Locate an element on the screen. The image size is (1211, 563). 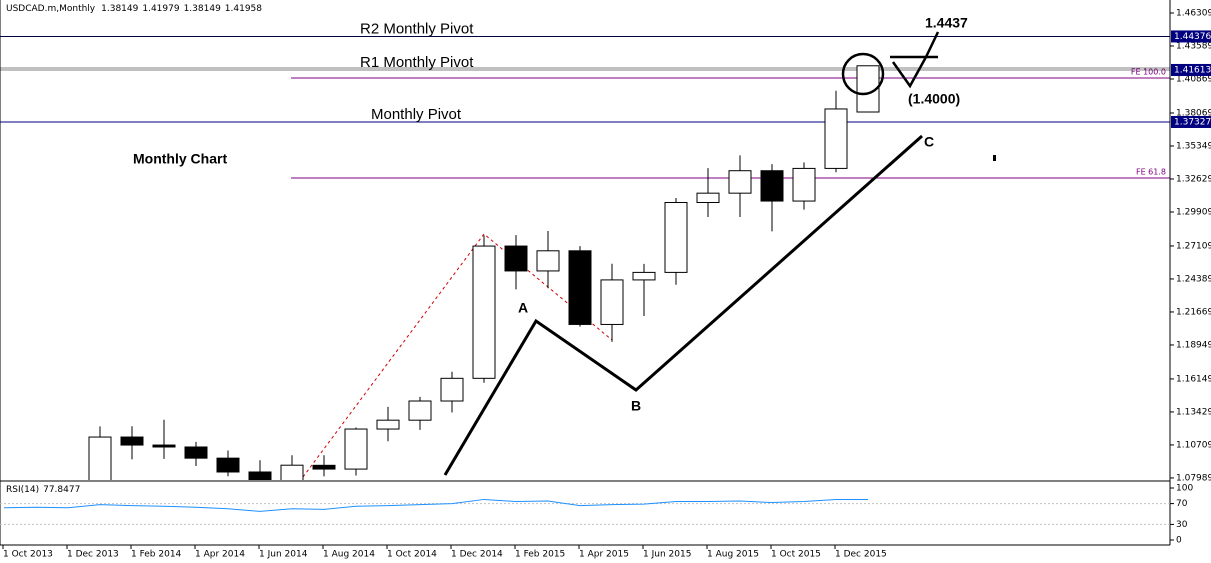
y-tick-label: 1.21669 is located at coordinates (1193, 312).